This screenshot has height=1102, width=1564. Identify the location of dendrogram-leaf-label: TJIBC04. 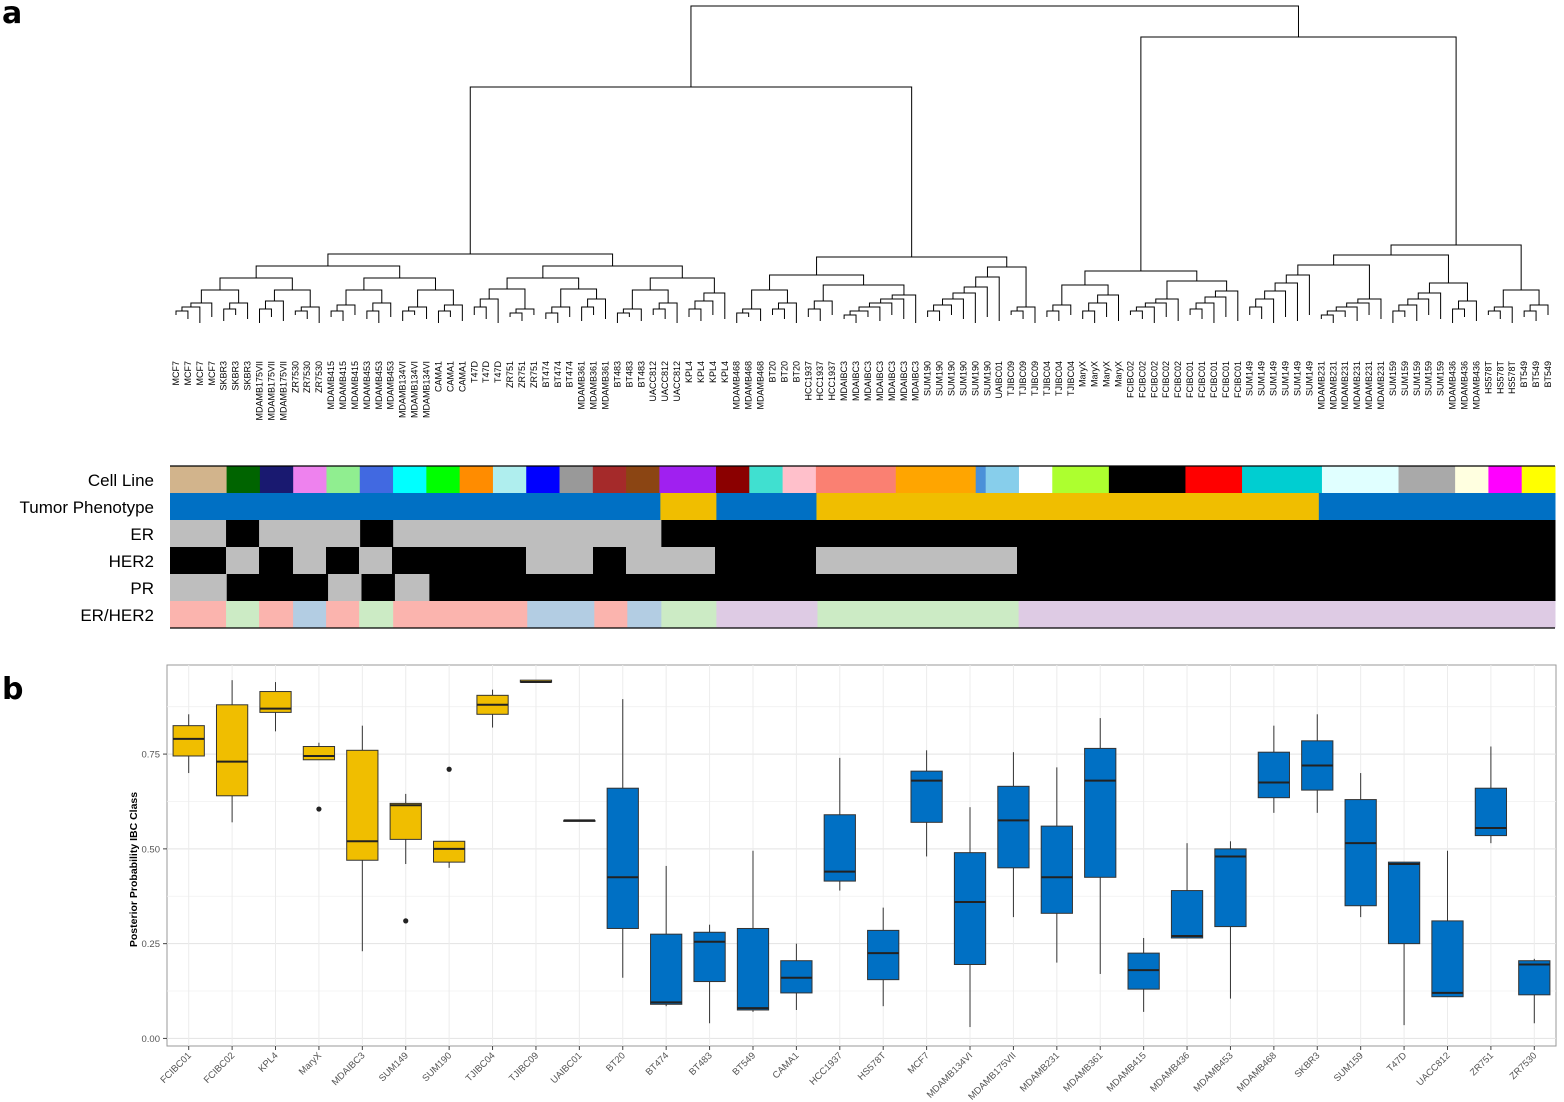
(1071, 378).